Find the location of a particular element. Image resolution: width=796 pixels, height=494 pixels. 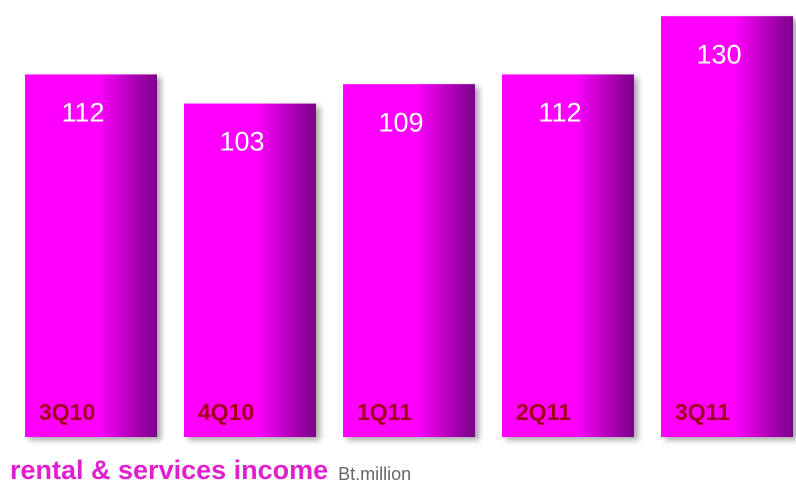

x-tick-label: 3Q10 is located at coordinates (67, 412).